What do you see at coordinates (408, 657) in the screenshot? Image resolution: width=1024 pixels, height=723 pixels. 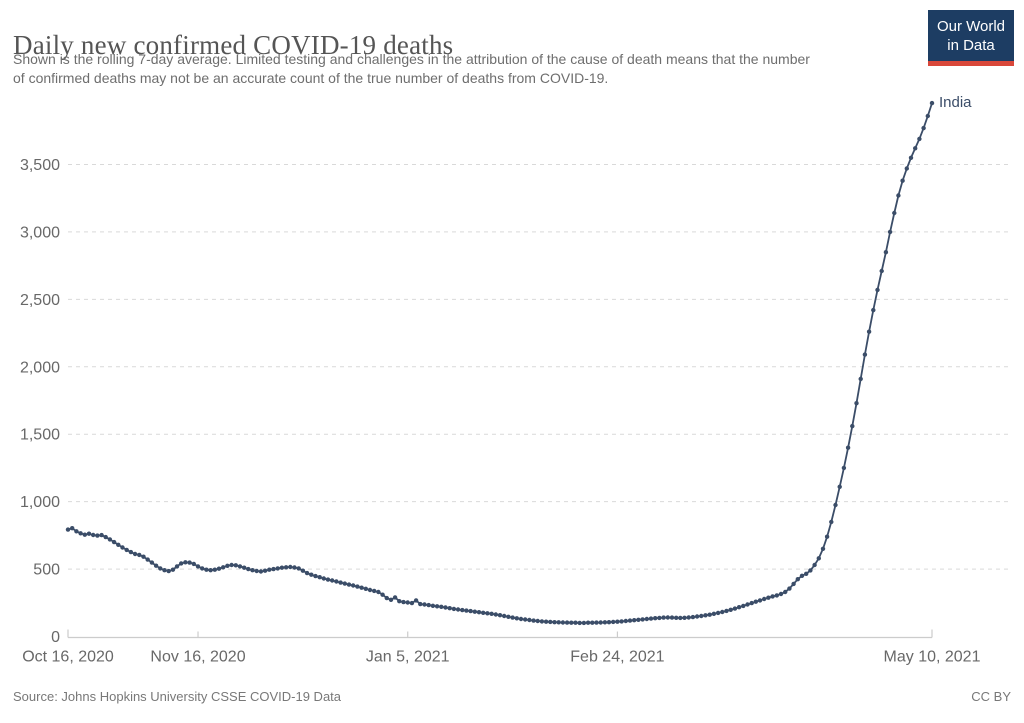 I see `x-tick-label: Jan 5, 2021` at bounding box center [408, 657].